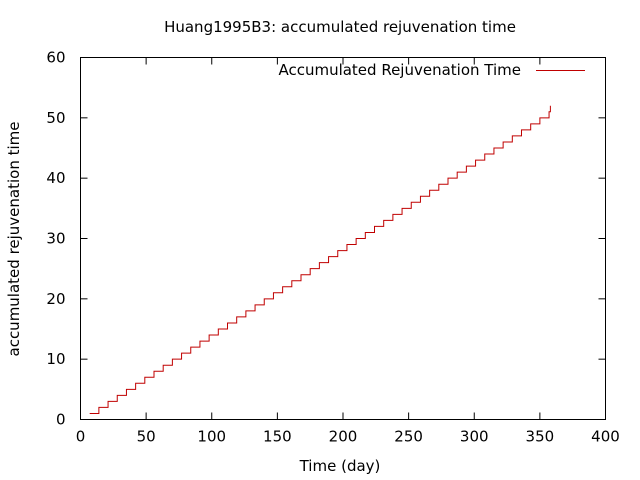 The height and width of the screenshot is (480, 640). What do you see at coordinates (340, 466) in the screenshot?
I see `x-axis-label: Time (day)` at bounding box center [340, 466].